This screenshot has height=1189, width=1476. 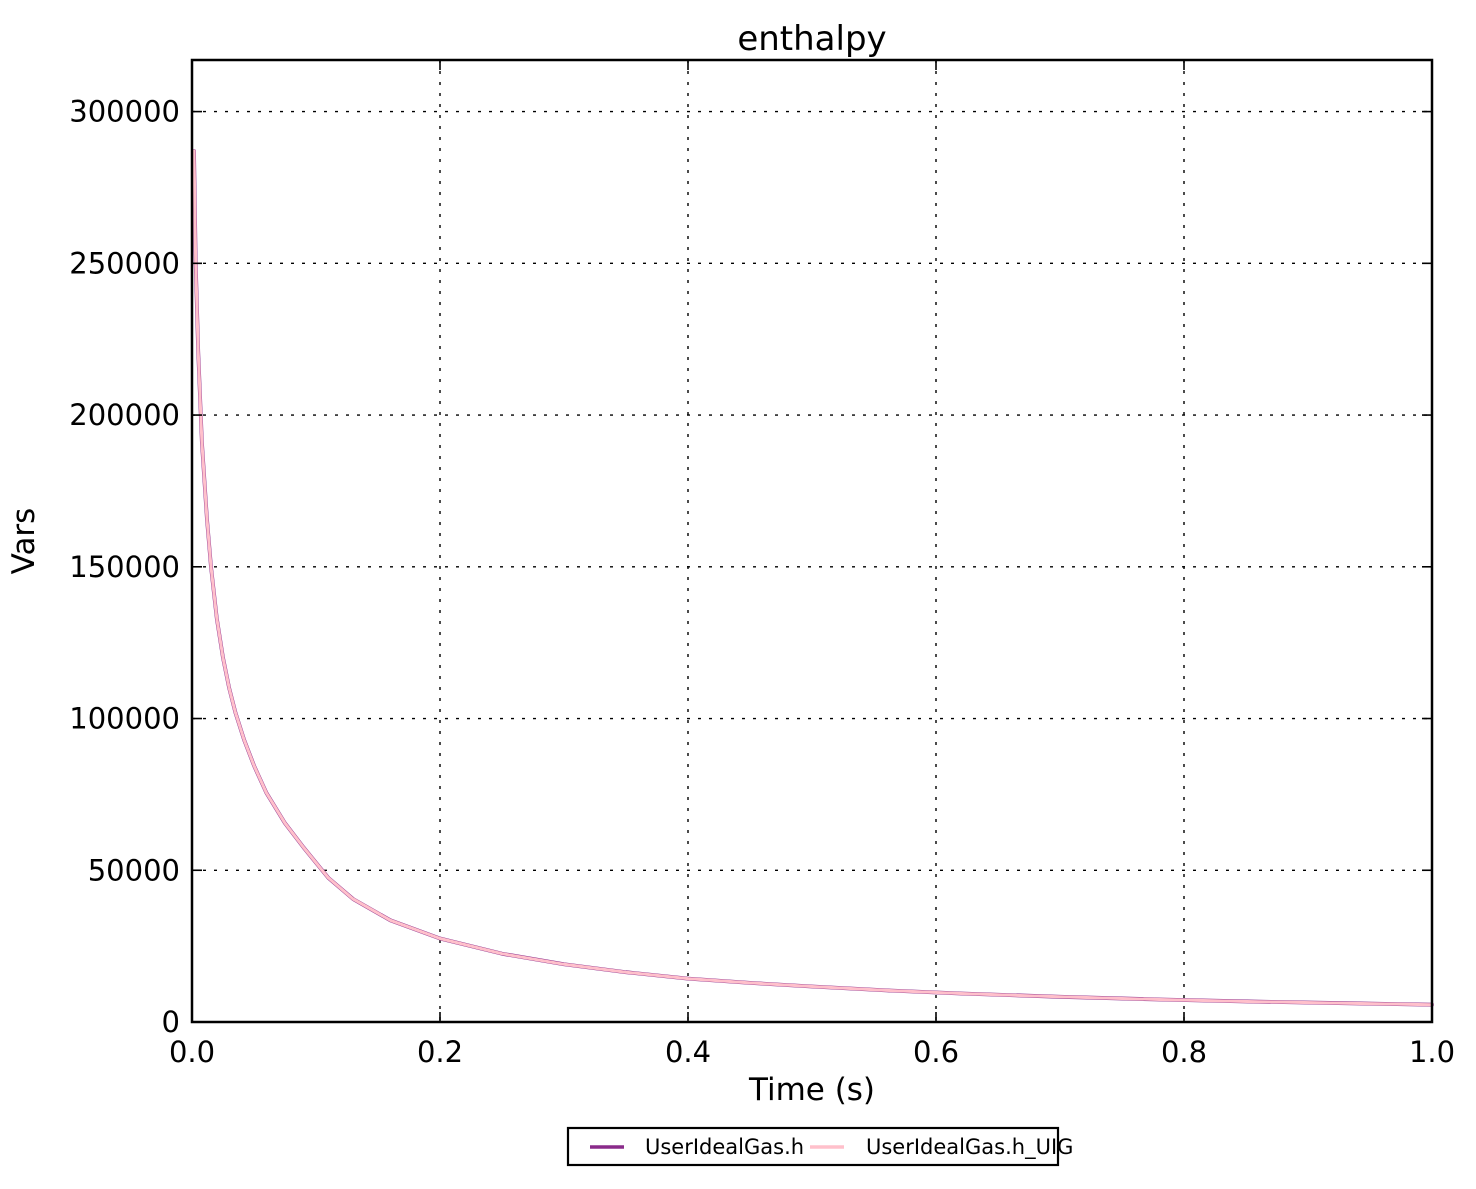 What do you see at coordinates (811, 1090) in the screenshot?
I see `x-axis-label: Time (s)` at bounding box center [811, 1090].